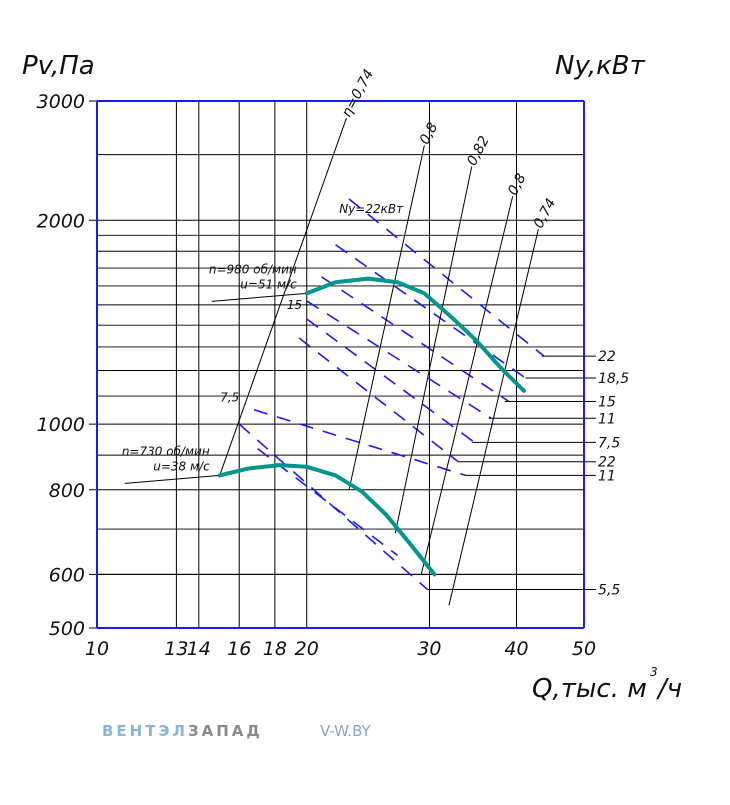  Describe the element at coordinates (275, 649) in the screenshot. I see `x-tick-label: 18` at that location.